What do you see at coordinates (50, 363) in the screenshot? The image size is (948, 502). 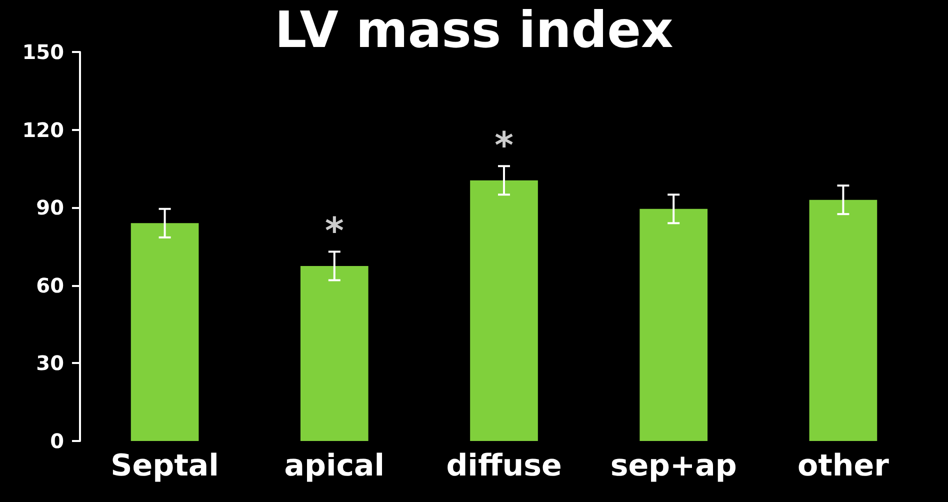 I see `y-tick-label: 30` at bounding box center [50, 363].